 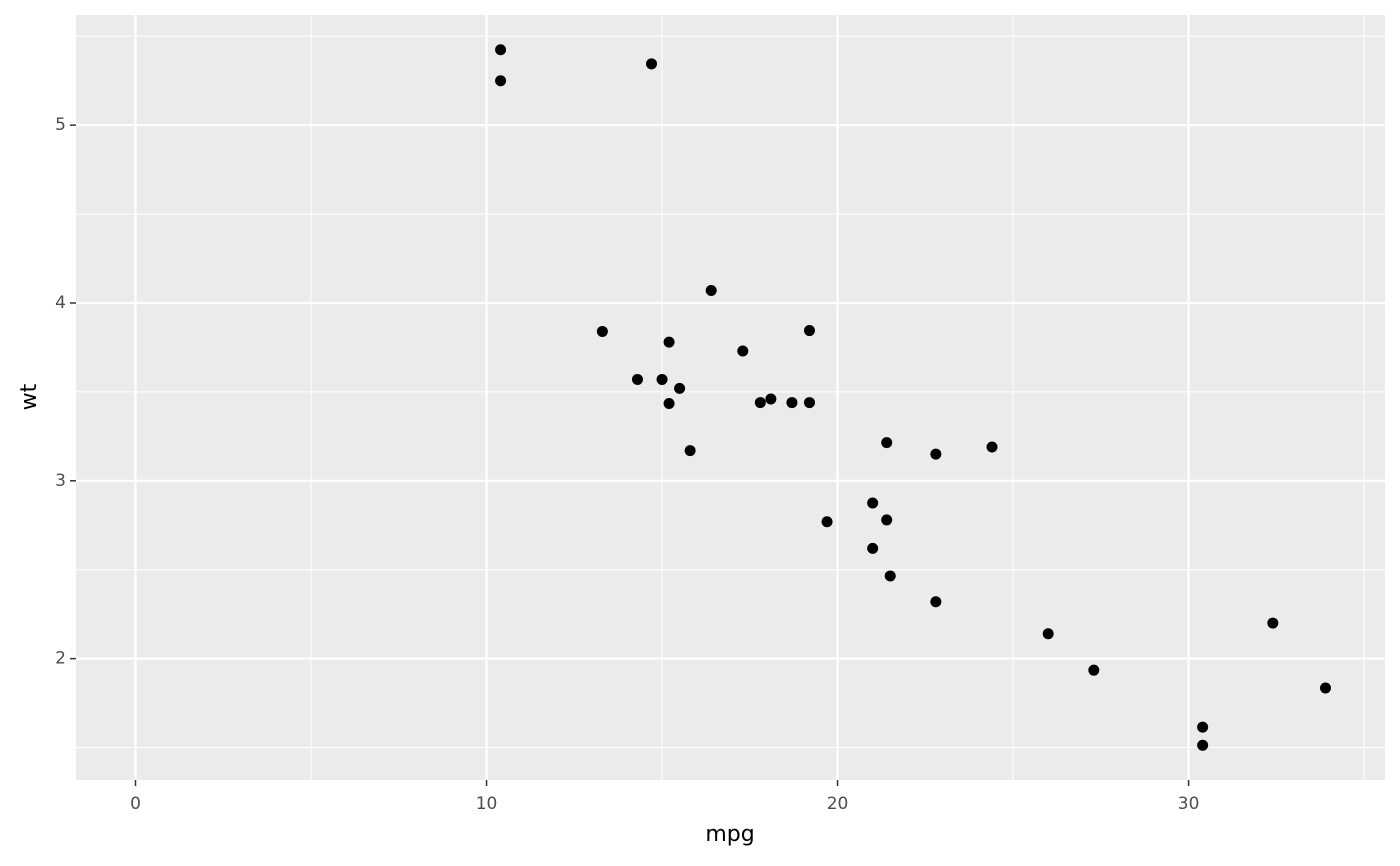 I want to click on x-axis-title: mpg, so click(x=729, y=834).